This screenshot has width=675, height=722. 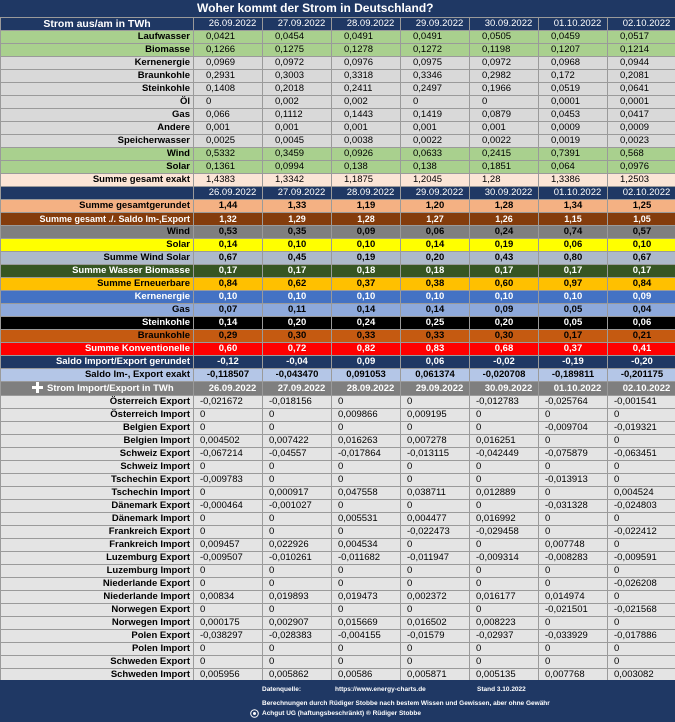 What do you see at coordinates (573, 362) in the screenshot?
I see `cell-value: -0,19` at bounding box center [573, 362].